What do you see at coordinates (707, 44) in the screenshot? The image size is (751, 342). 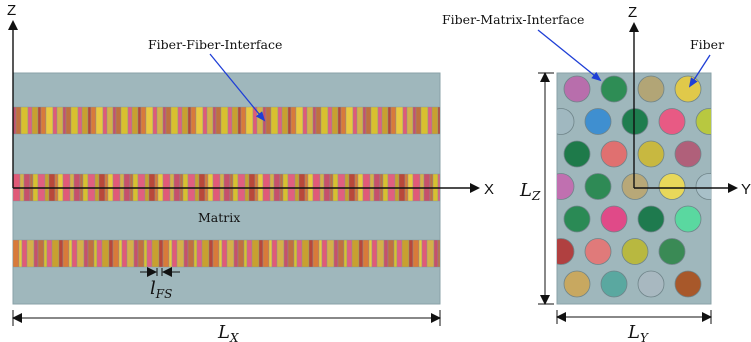 I see `fiber-label: Fiber` at bounding box center [707, 44].